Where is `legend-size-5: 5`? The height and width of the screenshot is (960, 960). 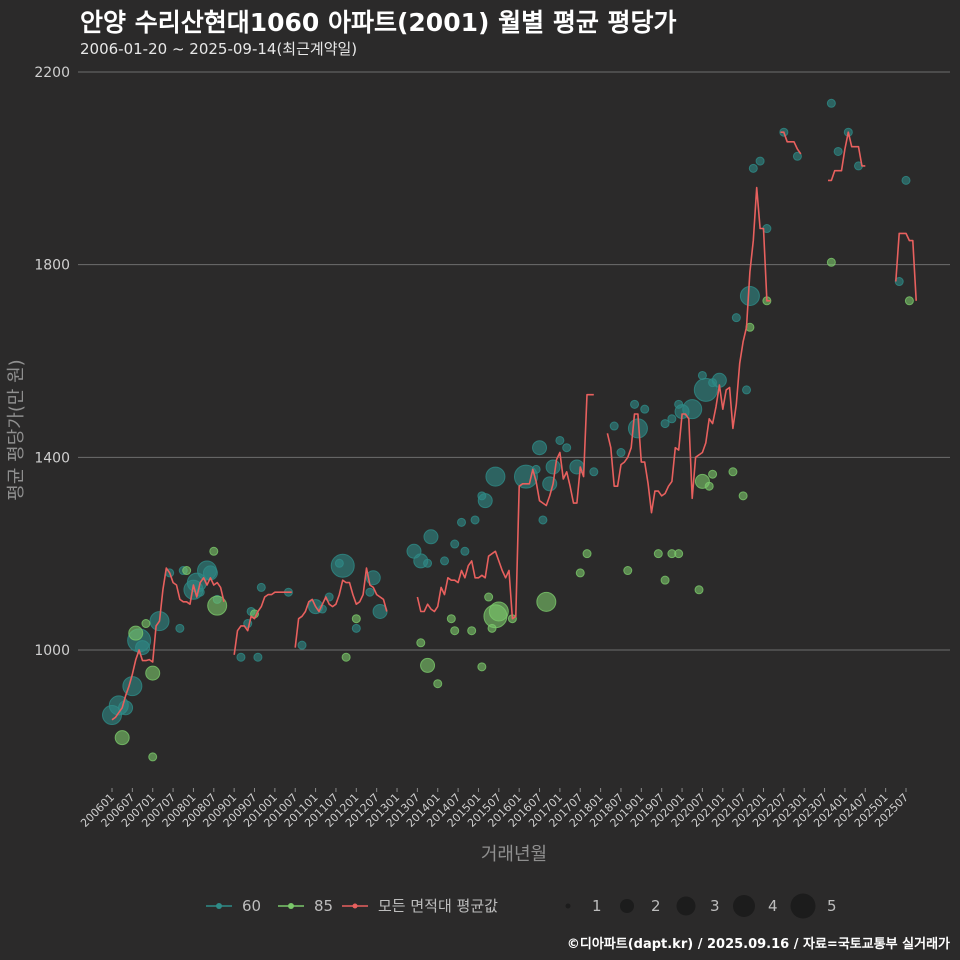
legend-size-5: 5 is located at coordinates (813, 906).